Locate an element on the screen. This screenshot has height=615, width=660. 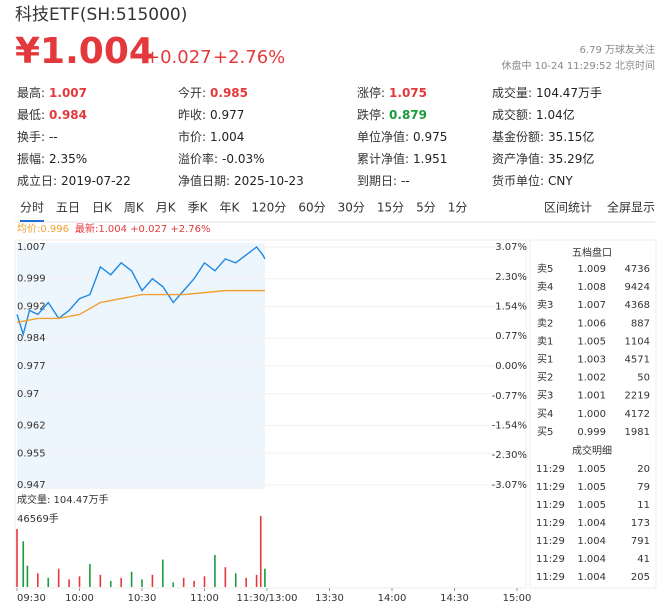
y2-tick-label: 3.07% is located at coordinates (511, 247).